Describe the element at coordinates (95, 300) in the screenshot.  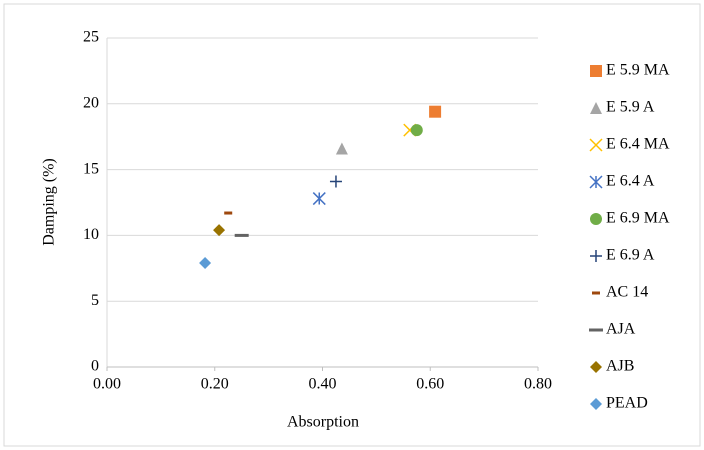
I see `y-tick-label: 5` at that location.